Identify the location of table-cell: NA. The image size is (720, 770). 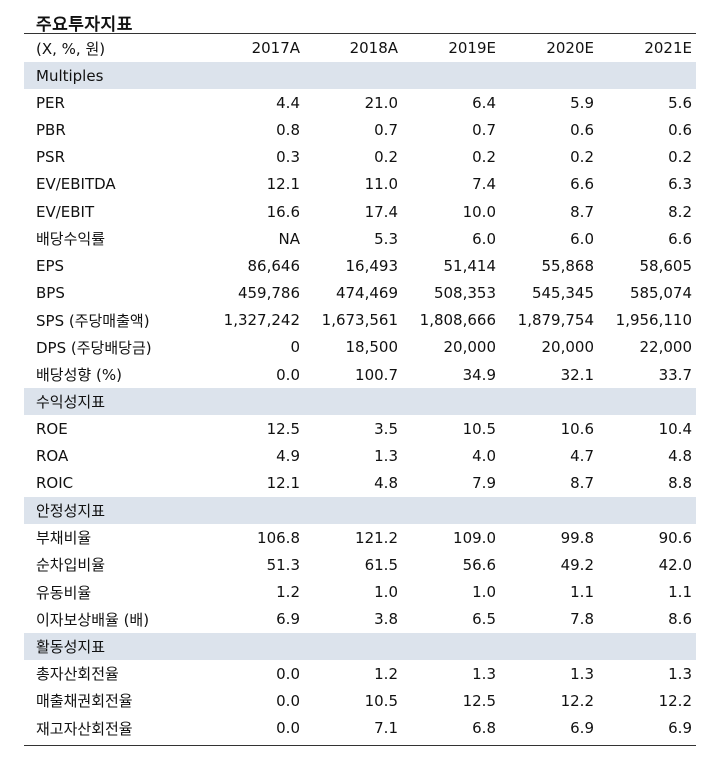
(289, 238).